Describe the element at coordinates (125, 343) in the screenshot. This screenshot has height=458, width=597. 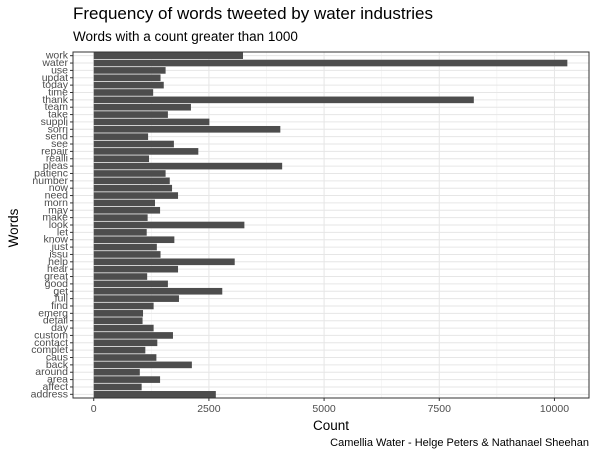
I see `bar-contact` at that location.